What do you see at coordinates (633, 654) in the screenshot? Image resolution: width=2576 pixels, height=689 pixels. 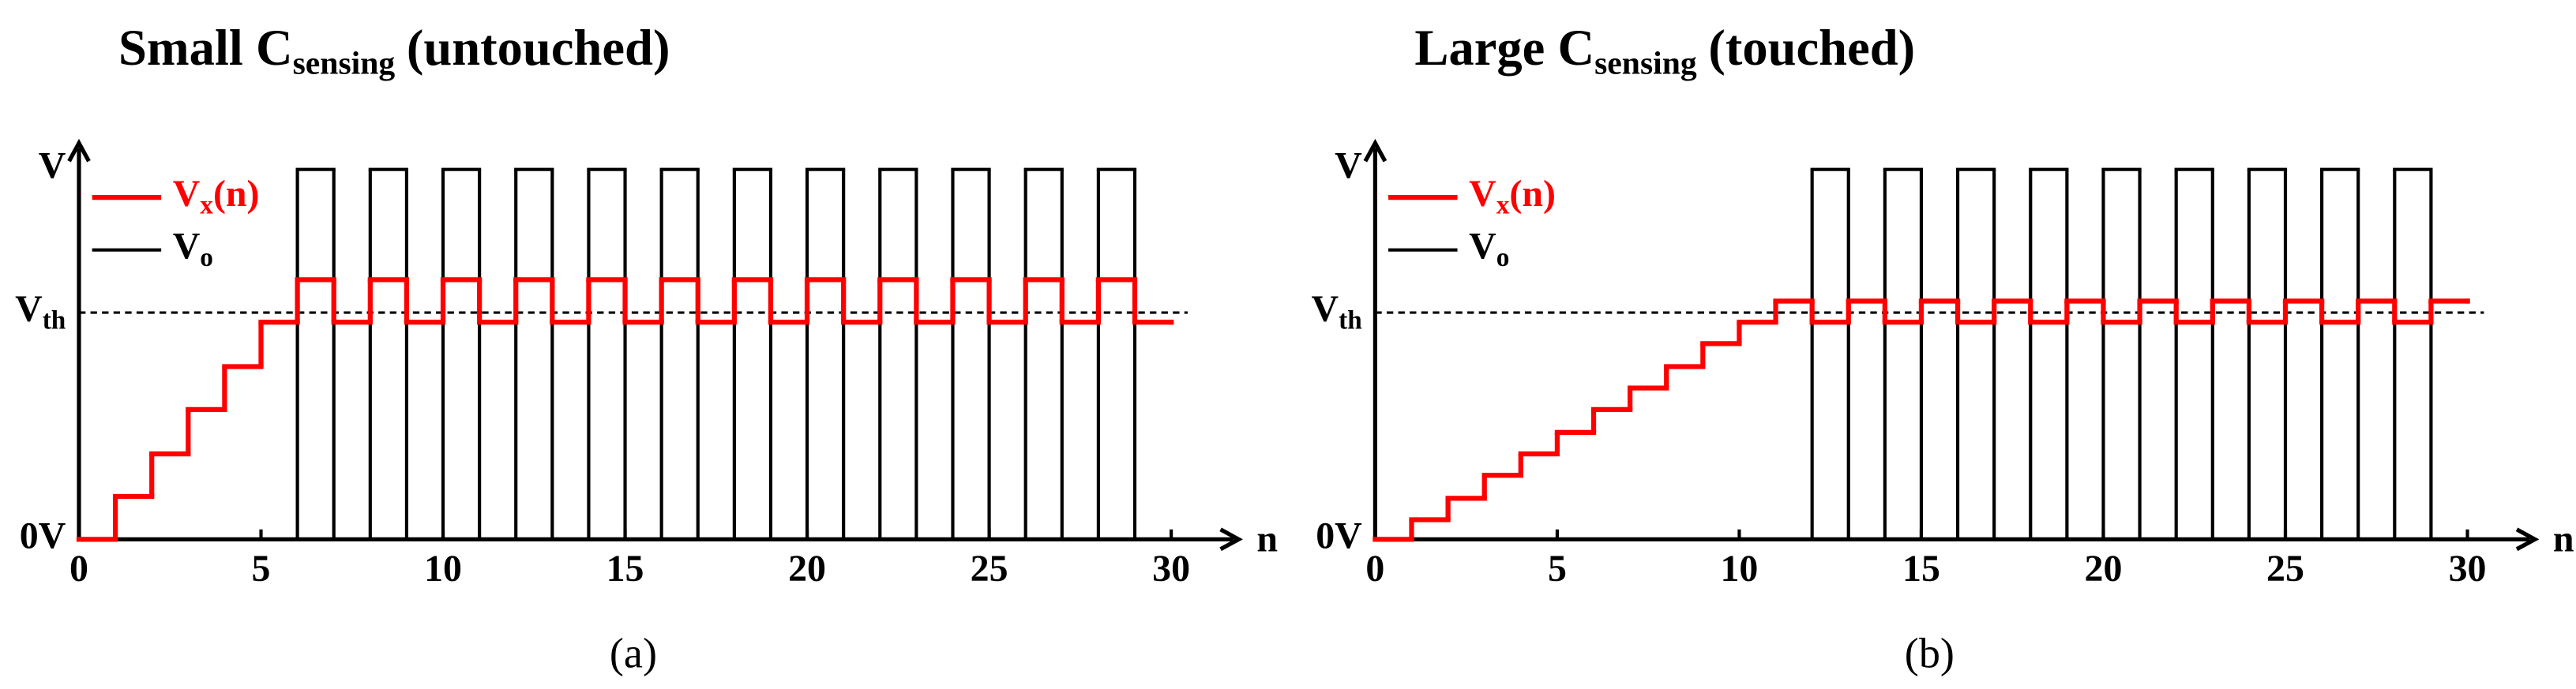 I see `caption: (a)` at bounding box center [633, 654].